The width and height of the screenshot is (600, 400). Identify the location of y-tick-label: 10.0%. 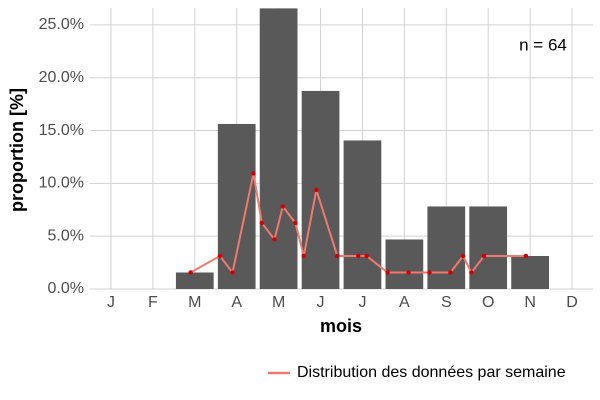
(61, 183).